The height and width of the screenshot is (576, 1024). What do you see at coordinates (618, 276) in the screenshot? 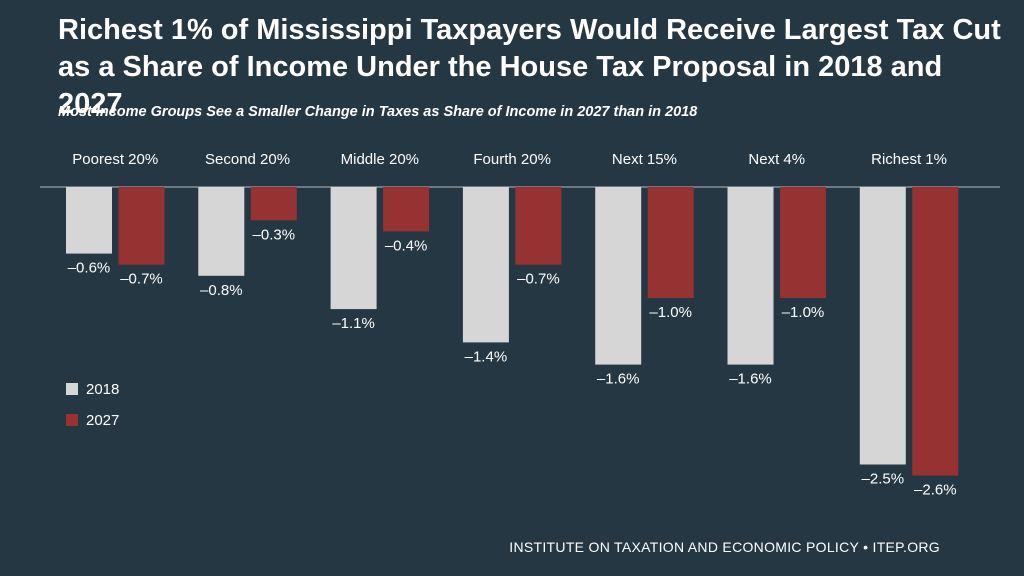
I see `bar-next-15-2018` at bounding box center [618, 276].